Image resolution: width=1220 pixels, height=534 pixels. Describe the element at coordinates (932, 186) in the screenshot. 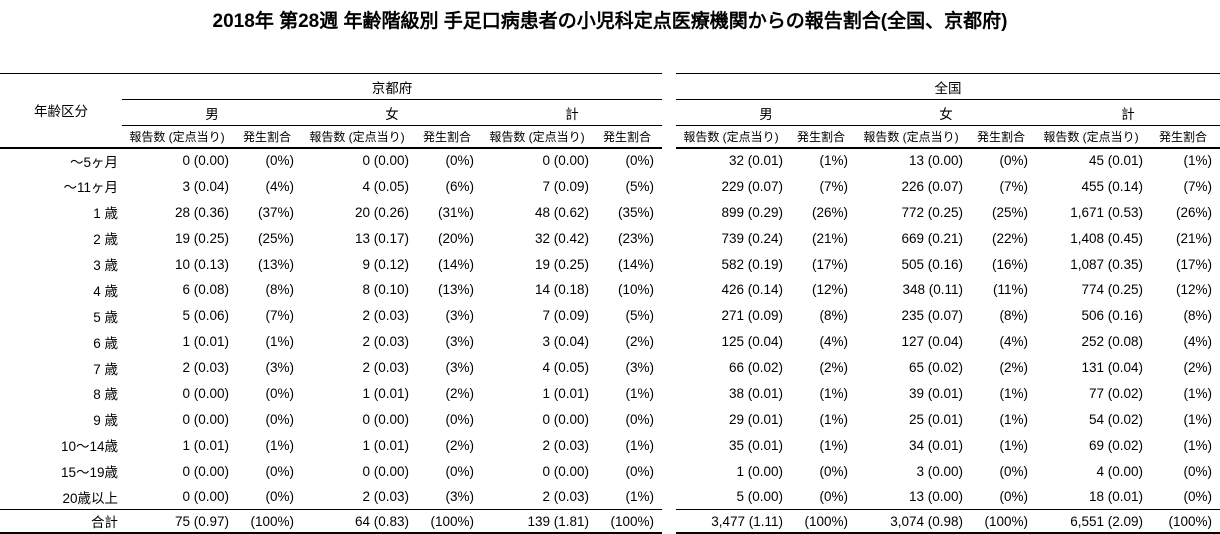

I see `count-cell: 226 (0.07)` at that location.